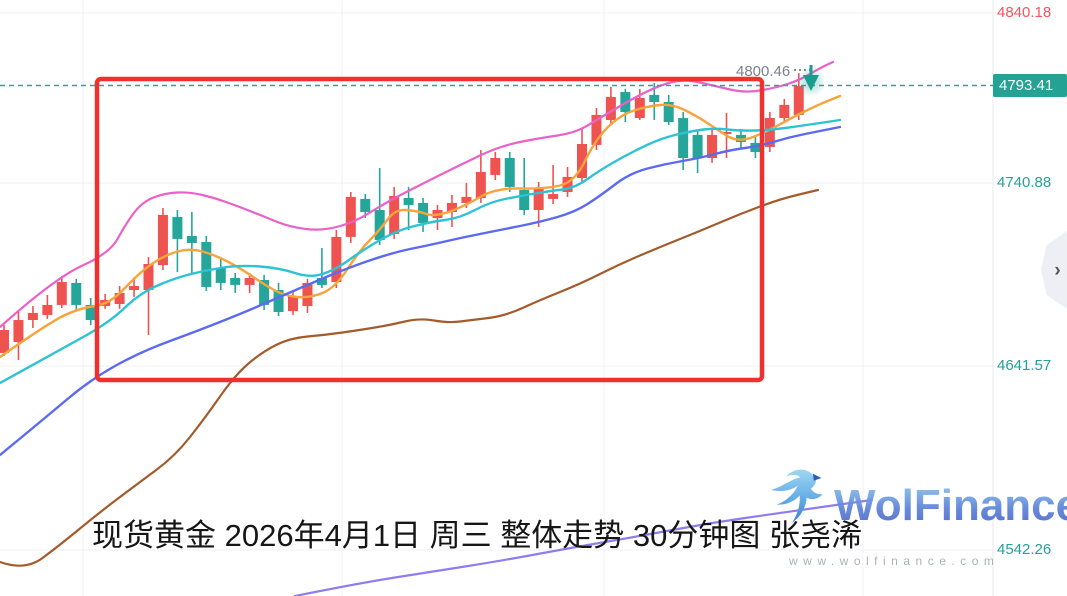 This screenshot has height=596, width=1067. I want to click on last-price-badge: 4793.41, so click(1030, 85).